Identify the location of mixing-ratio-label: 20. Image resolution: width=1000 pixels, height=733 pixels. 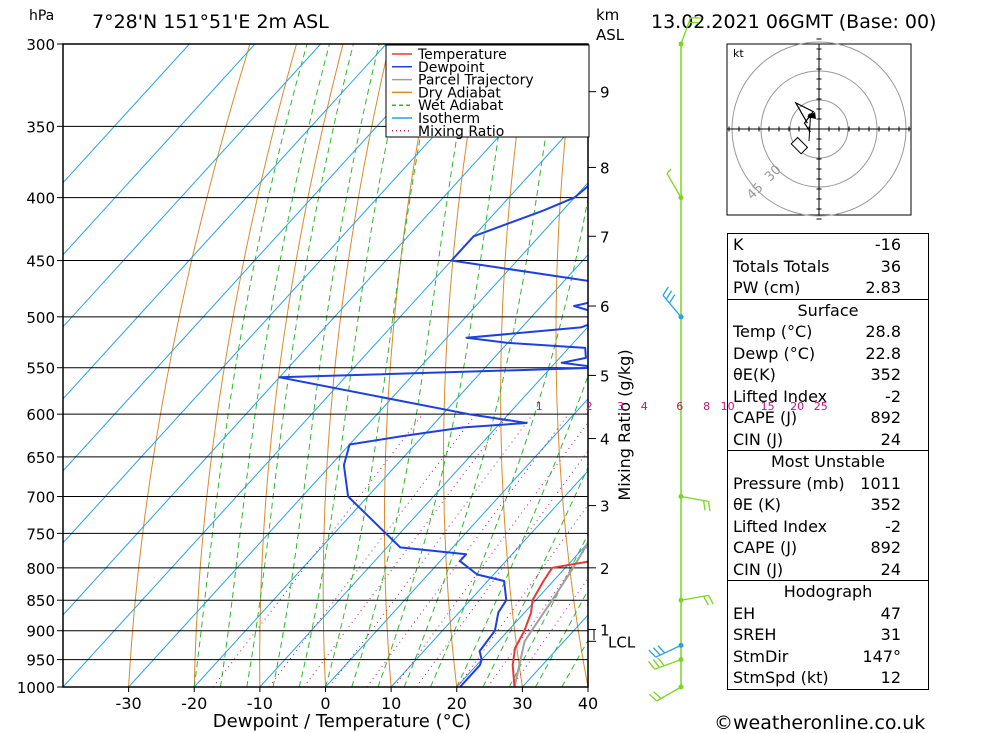
(797, 406).